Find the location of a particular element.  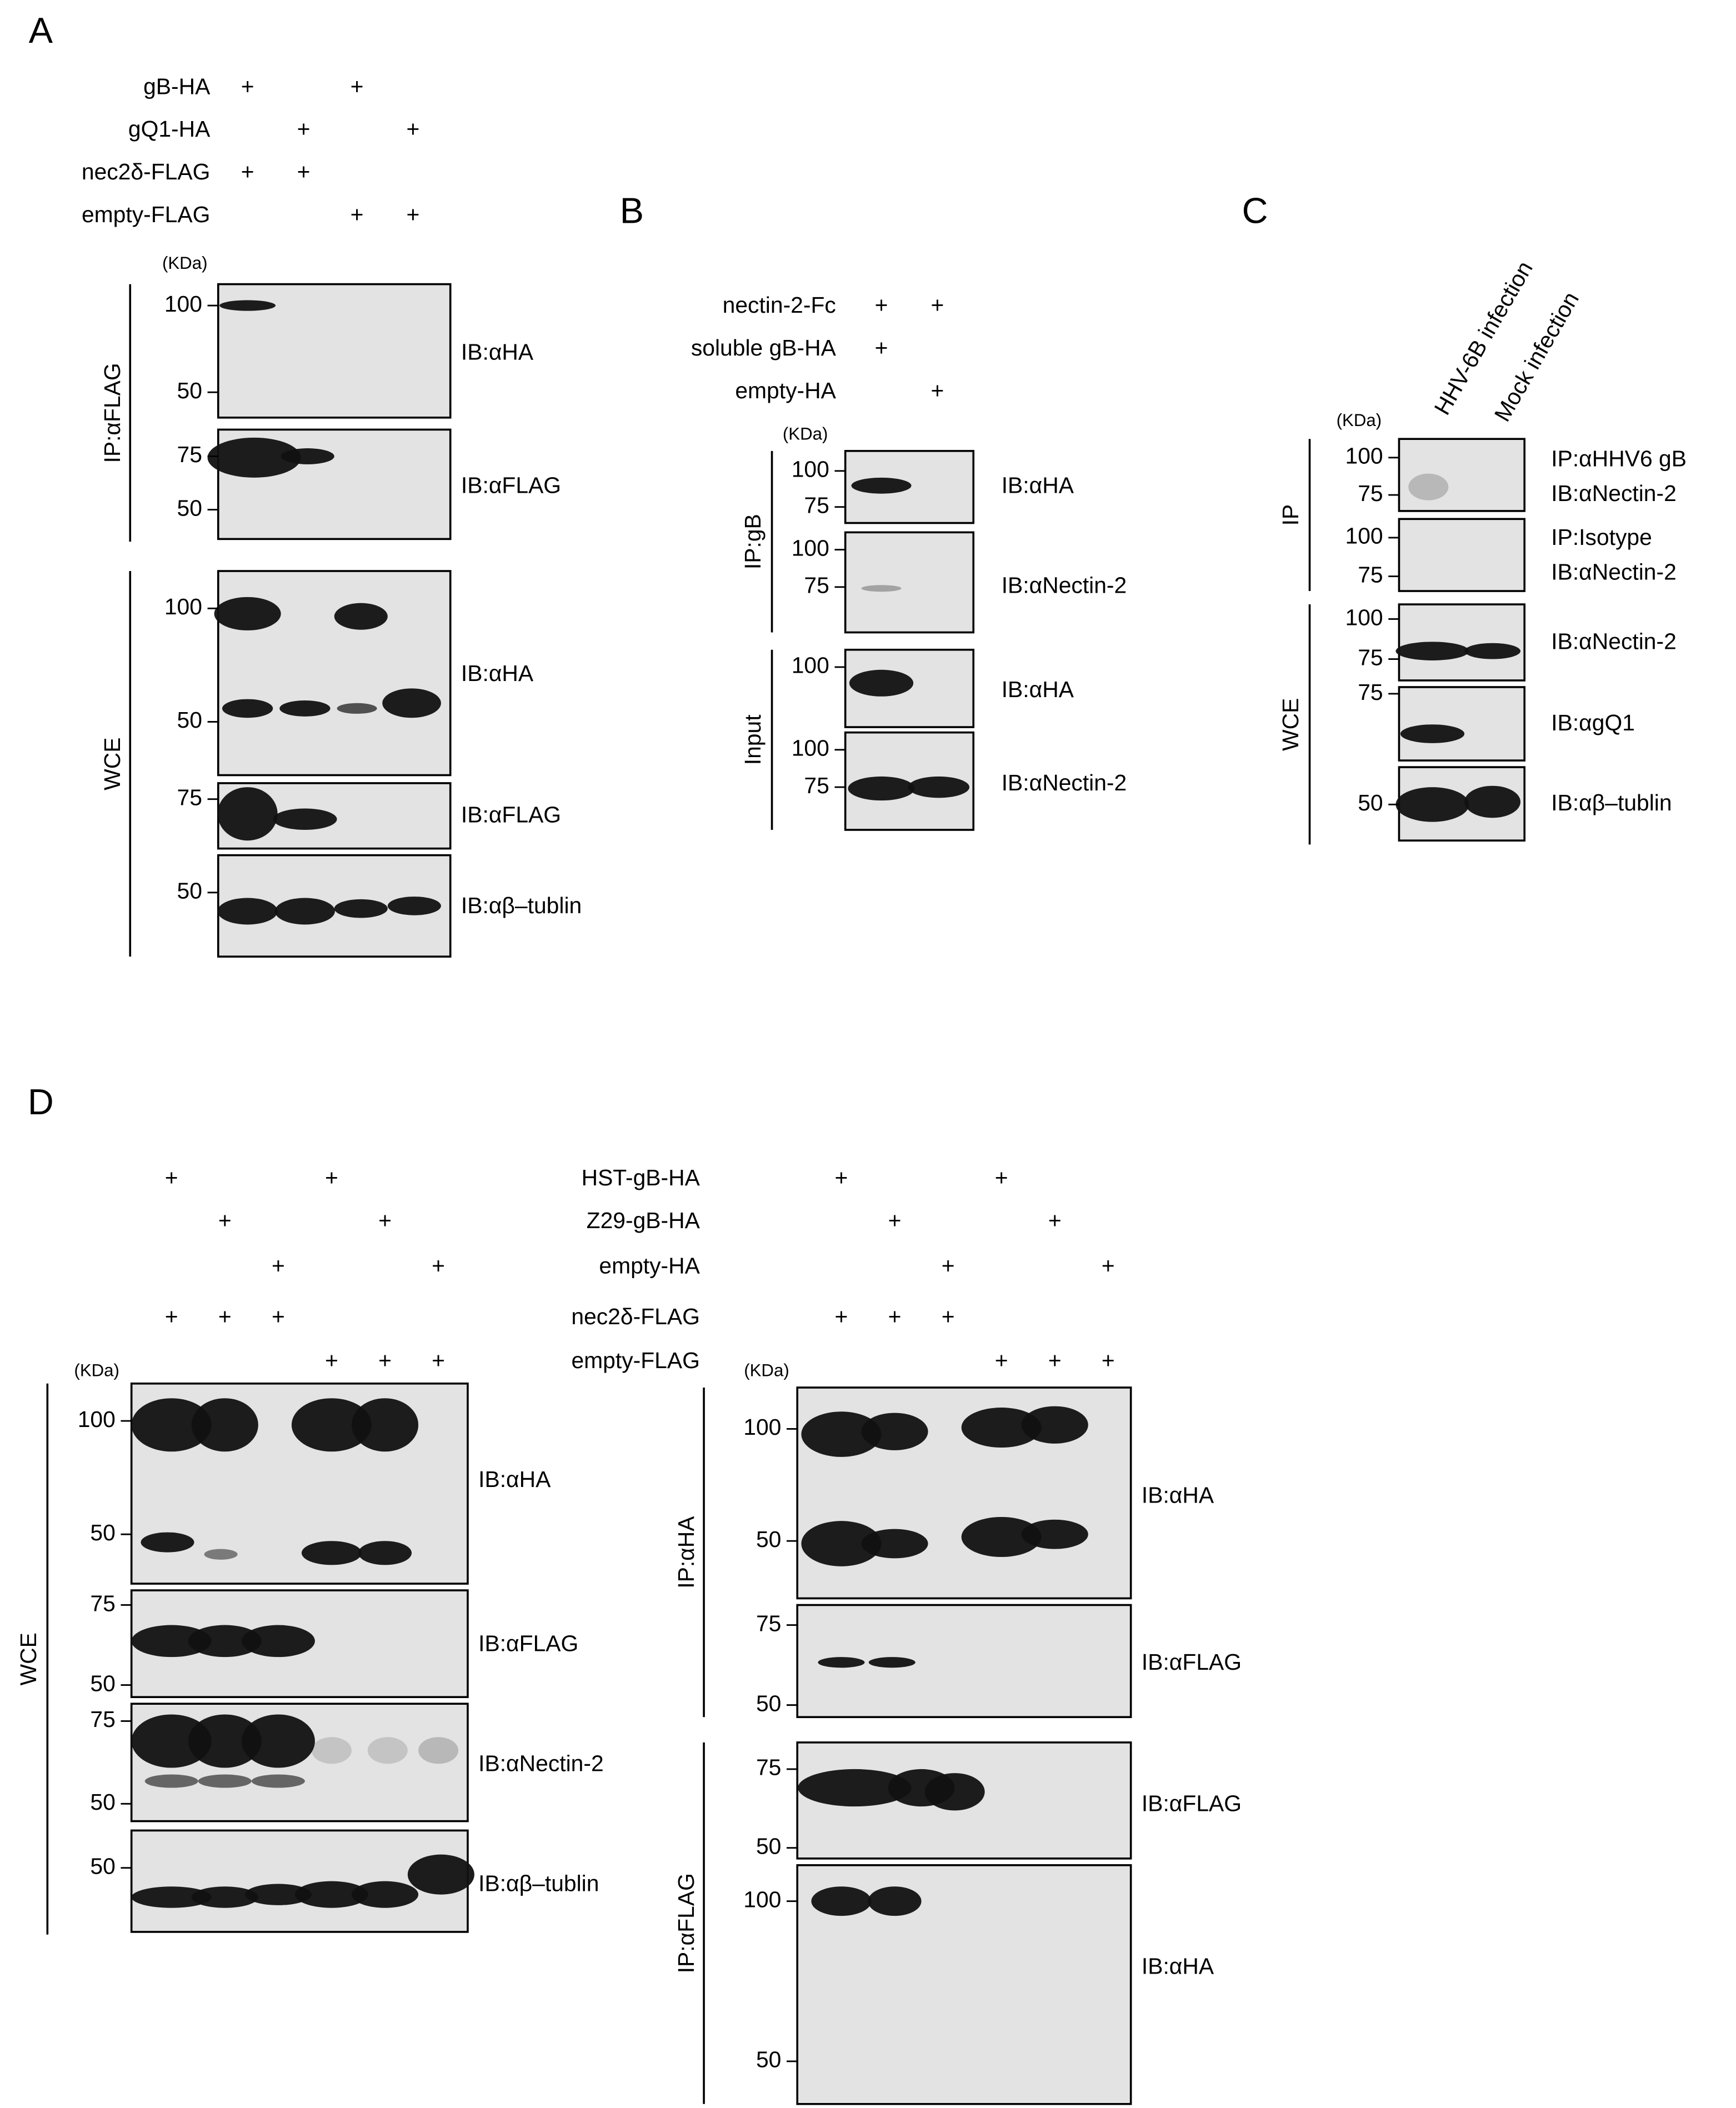

condition-label: nec2δ-FLAG is located at coordinates (146, 171).